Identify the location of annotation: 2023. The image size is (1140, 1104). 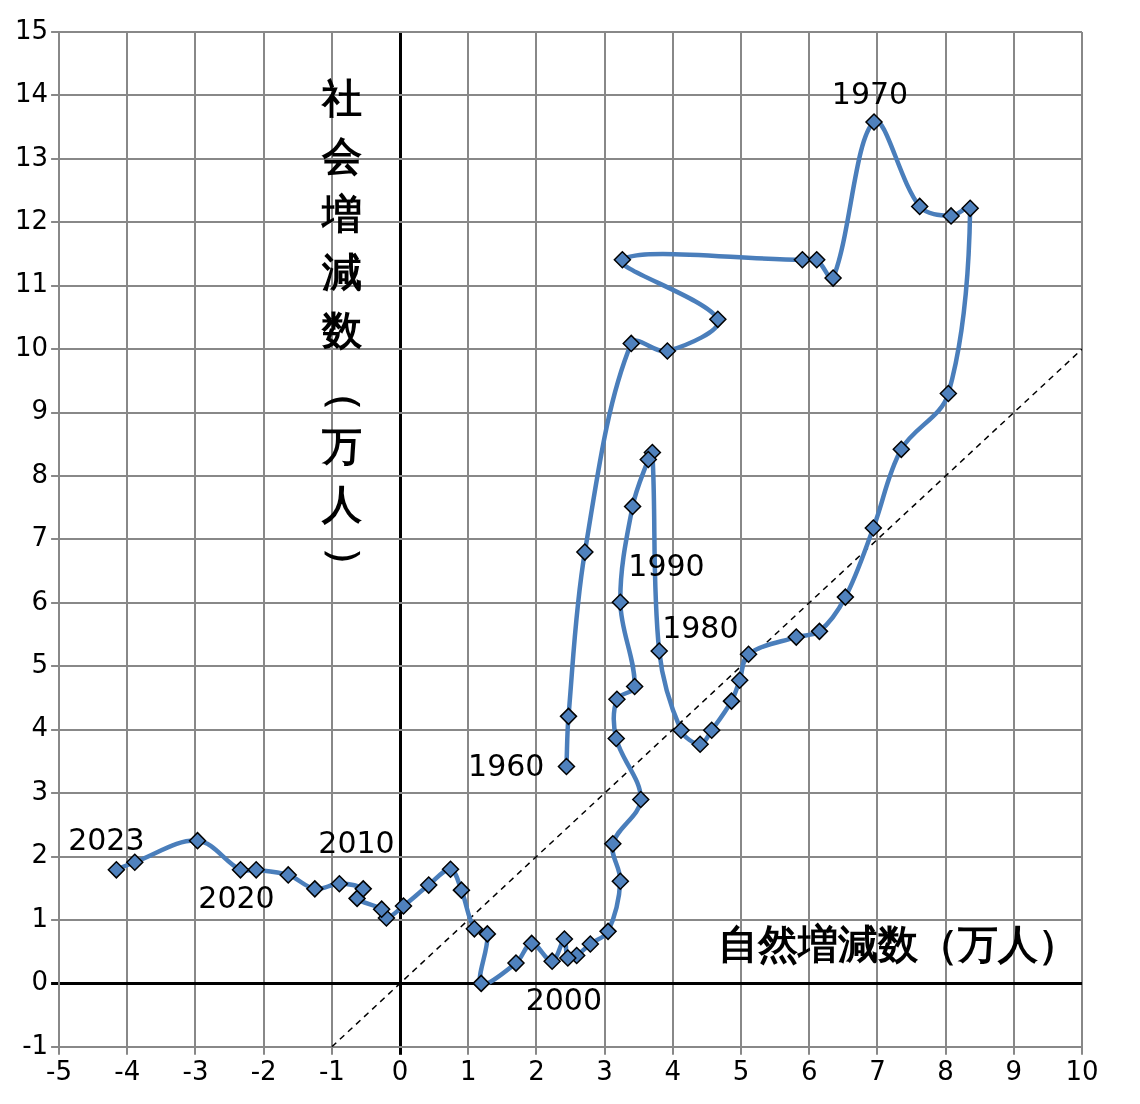
(106, 839).